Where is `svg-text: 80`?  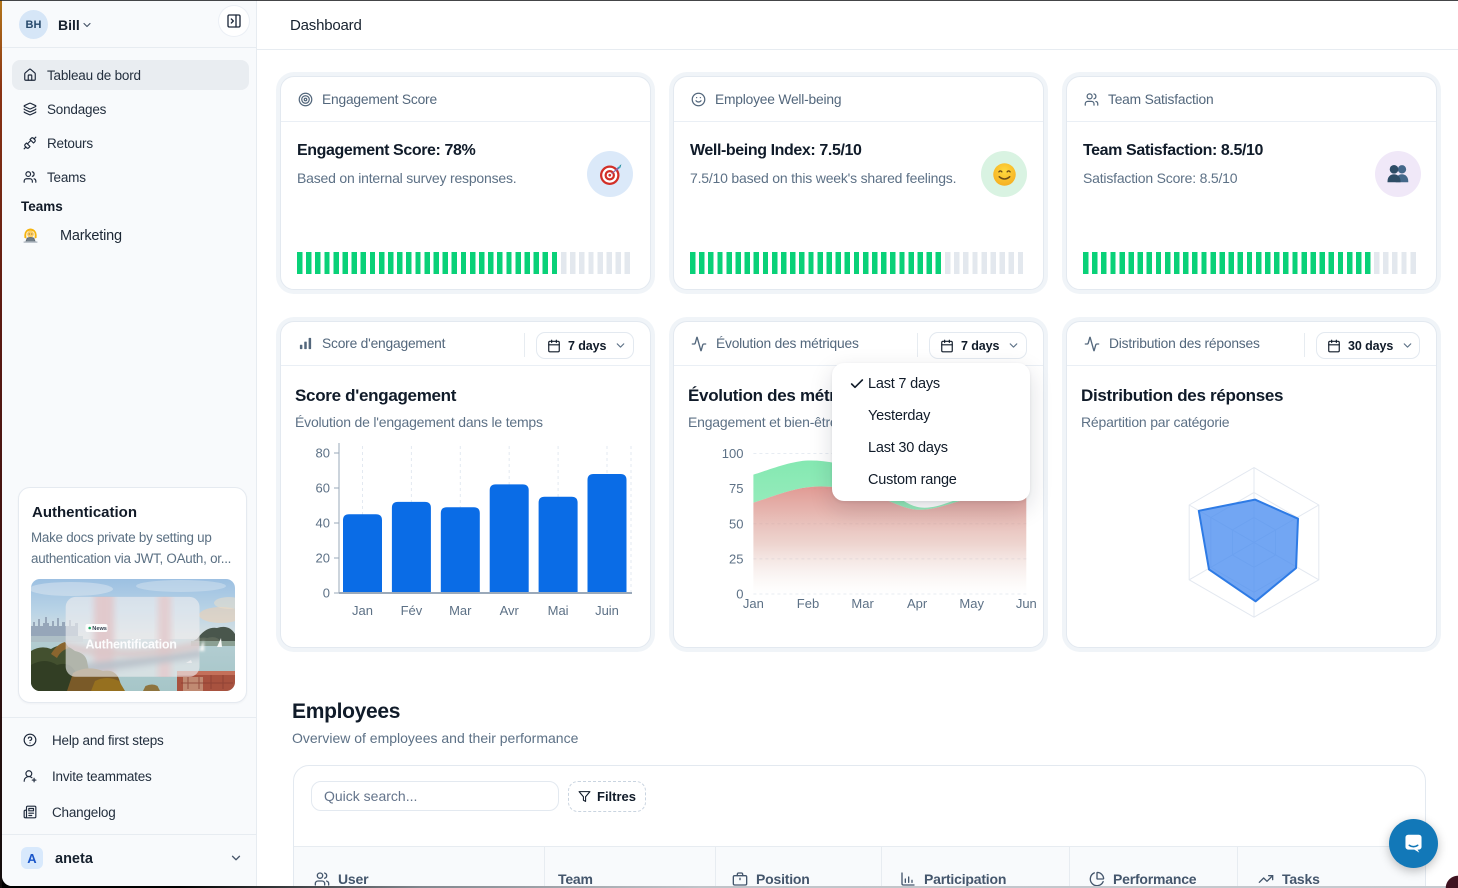 svg-text: 80 is located at coordinates (323, 453).